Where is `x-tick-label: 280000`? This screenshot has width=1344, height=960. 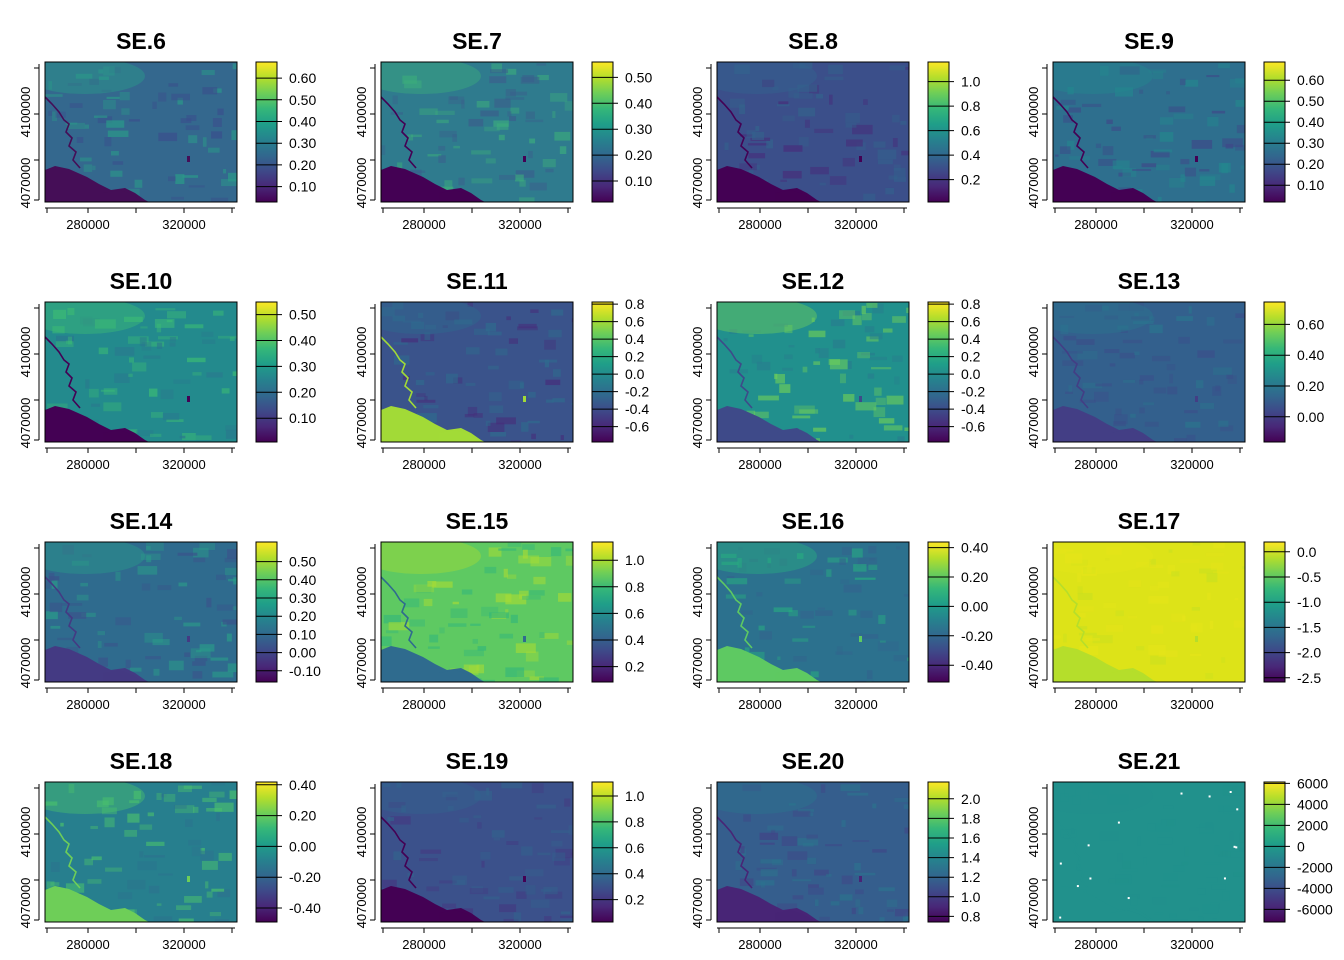
x-tick-label: 280000 is located at coordinates (87, 704).